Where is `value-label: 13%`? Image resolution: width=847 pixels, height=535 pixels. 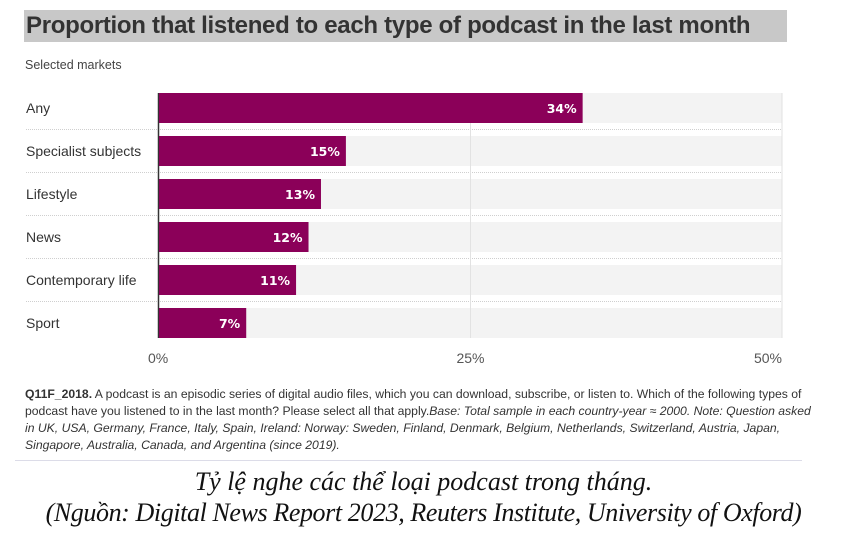 value-label: 13% is located at coordinates (300, 194).